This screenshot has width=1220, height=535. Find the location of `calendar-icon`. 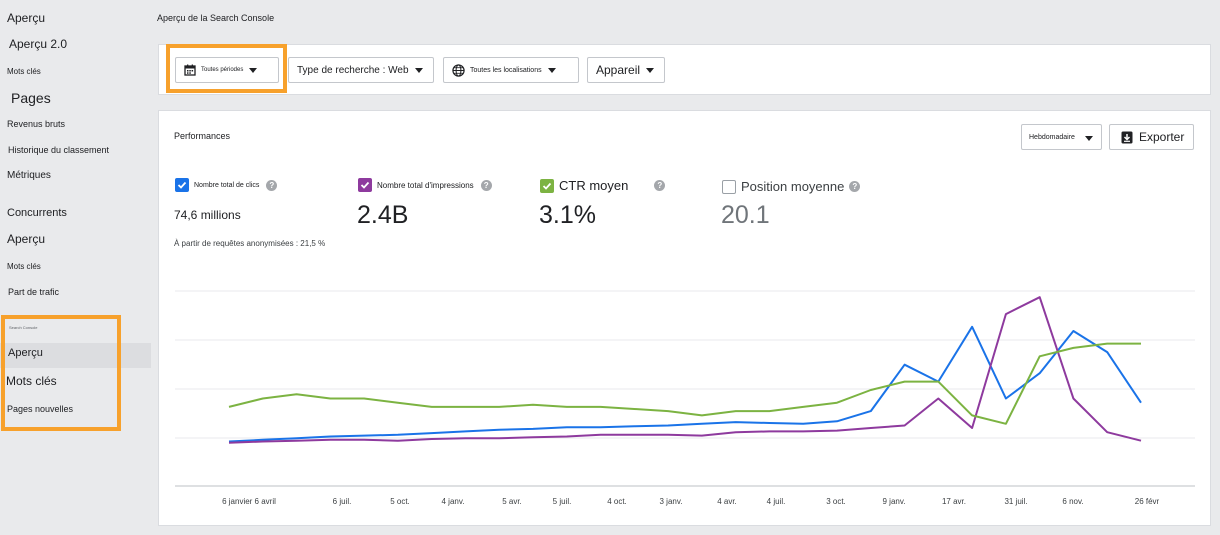

calendar-icon is located at coordinates (190, 70).